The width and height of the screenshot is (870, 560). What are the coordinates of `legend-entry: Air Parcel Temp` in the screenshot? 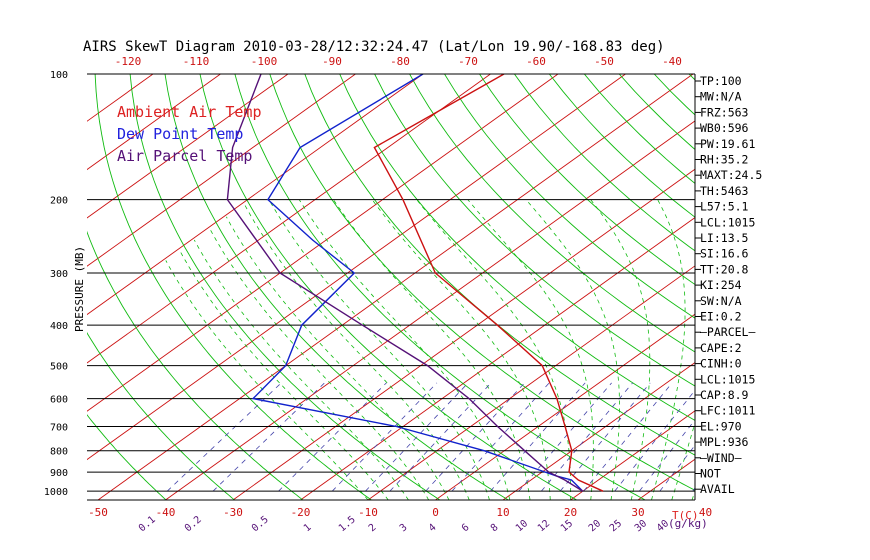 It's located at (184, 156).